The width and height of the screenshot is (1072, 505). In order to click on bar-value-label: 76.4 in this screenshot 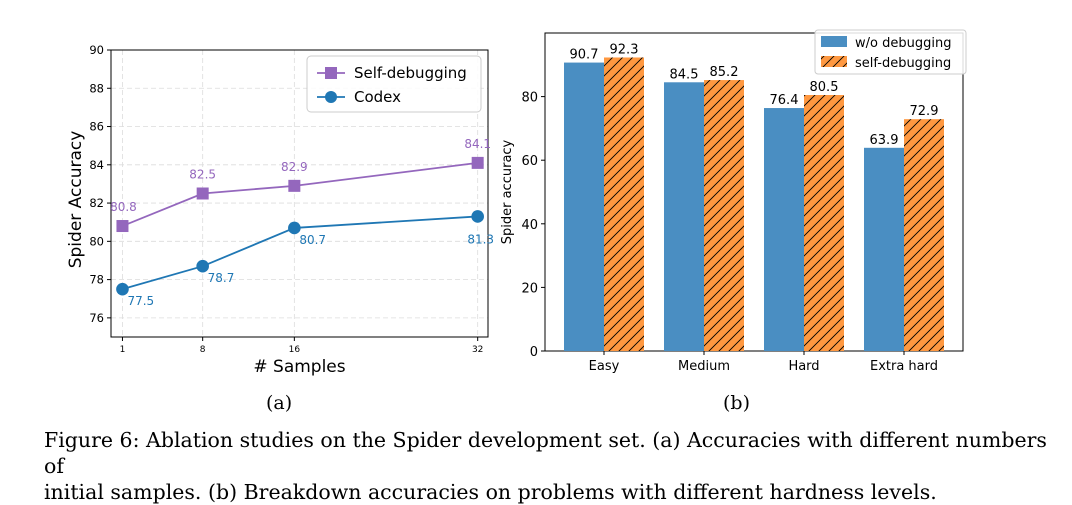, I will do `click(784, 100)`.